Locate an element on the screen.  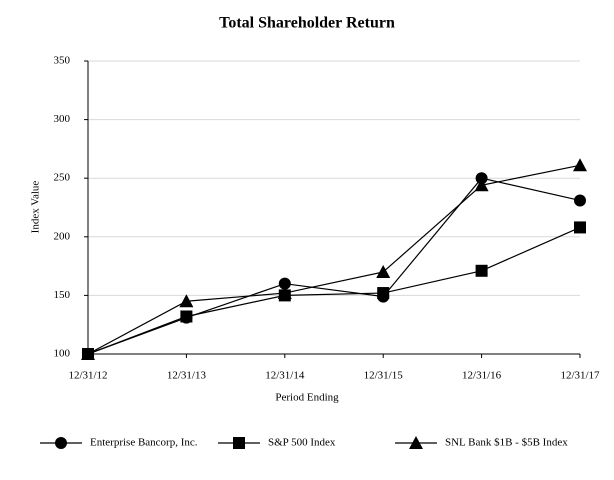
y-tick-label: 350 is located at coordinates (62, 61).